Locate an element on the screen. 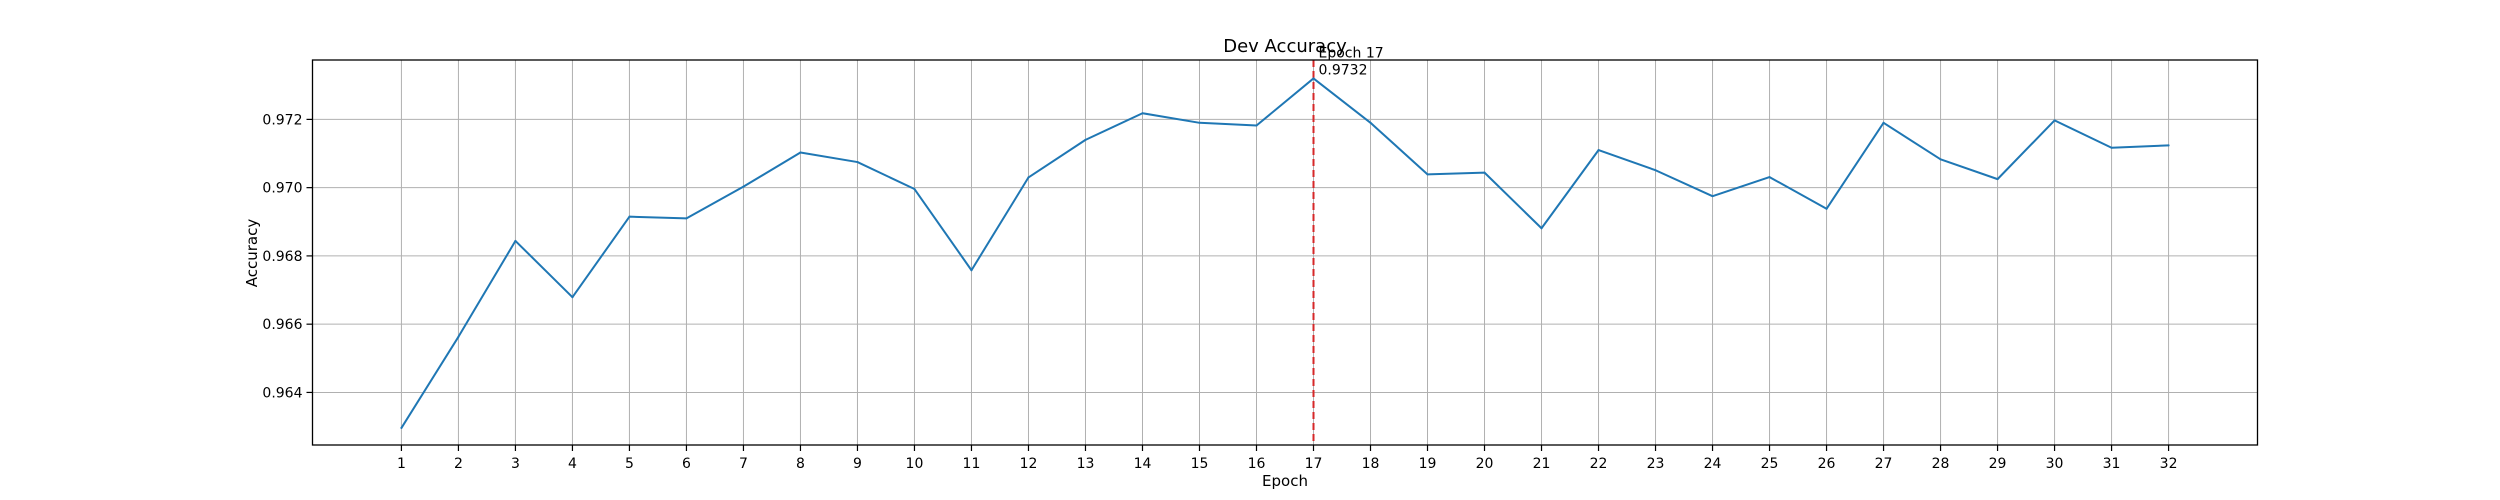 The image size is (2500, 500). x-tick-label: 25 is located at coordinates (1770, 464).